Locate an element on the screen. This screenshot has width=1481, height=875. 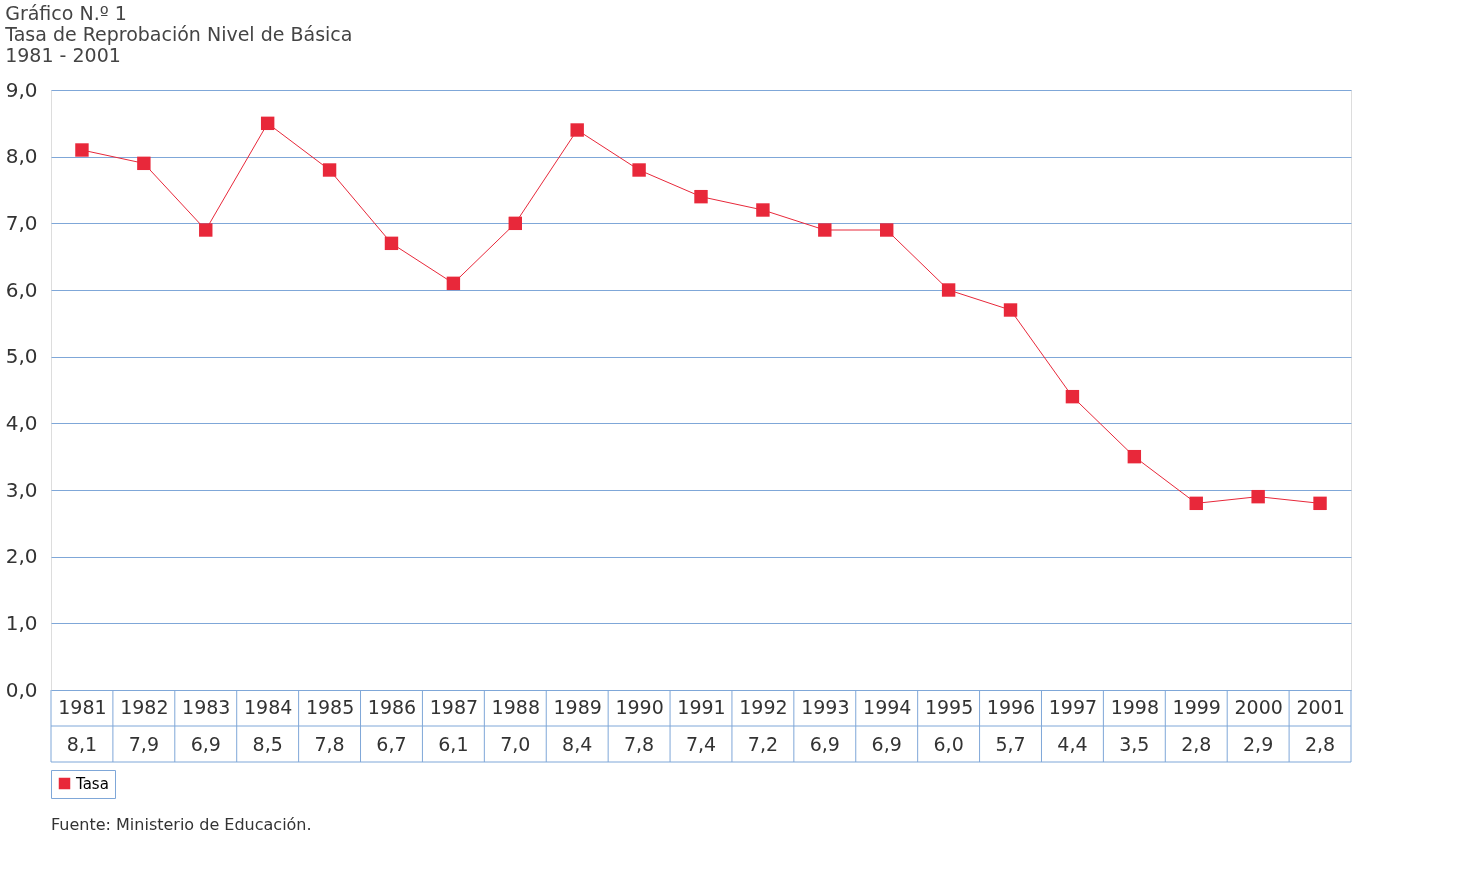
legend-label: Tasa is located at coordinates (92, 783).